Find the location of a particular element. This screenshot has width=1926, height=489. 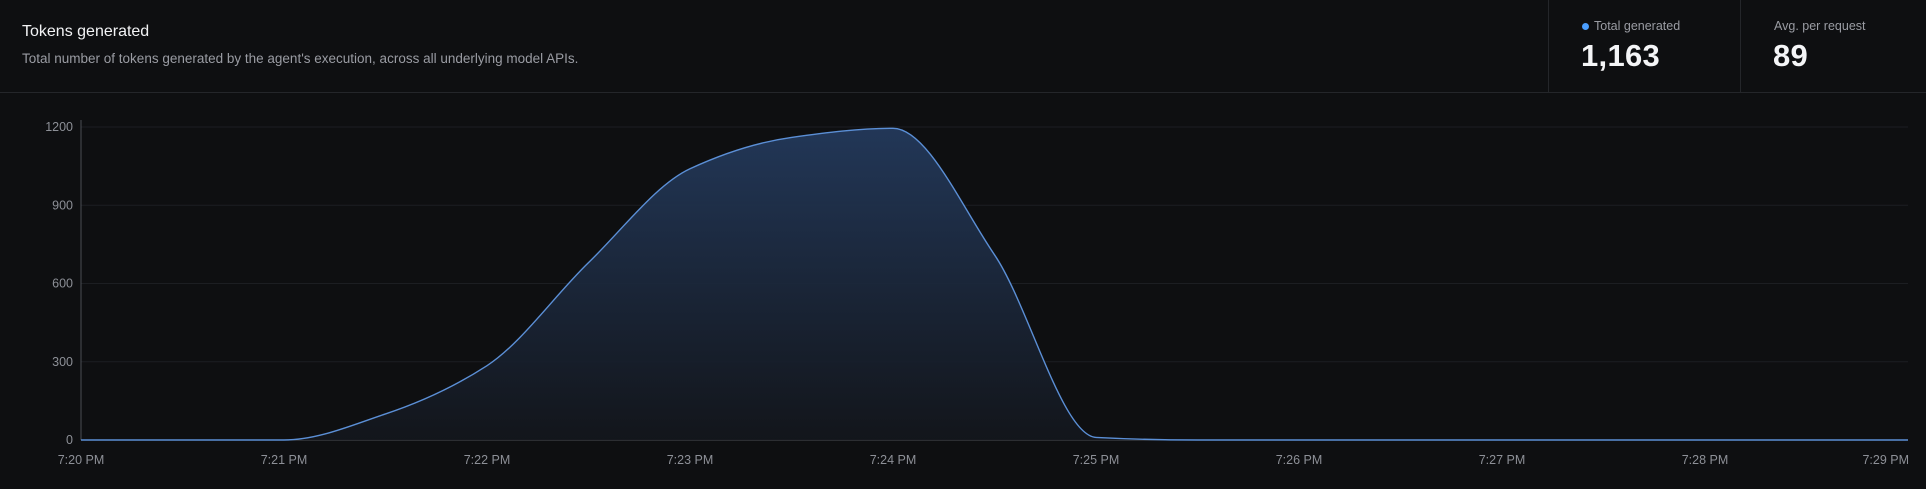

stat-total-generated: Total generated 1,163 is located at coordinates (1644, 46).